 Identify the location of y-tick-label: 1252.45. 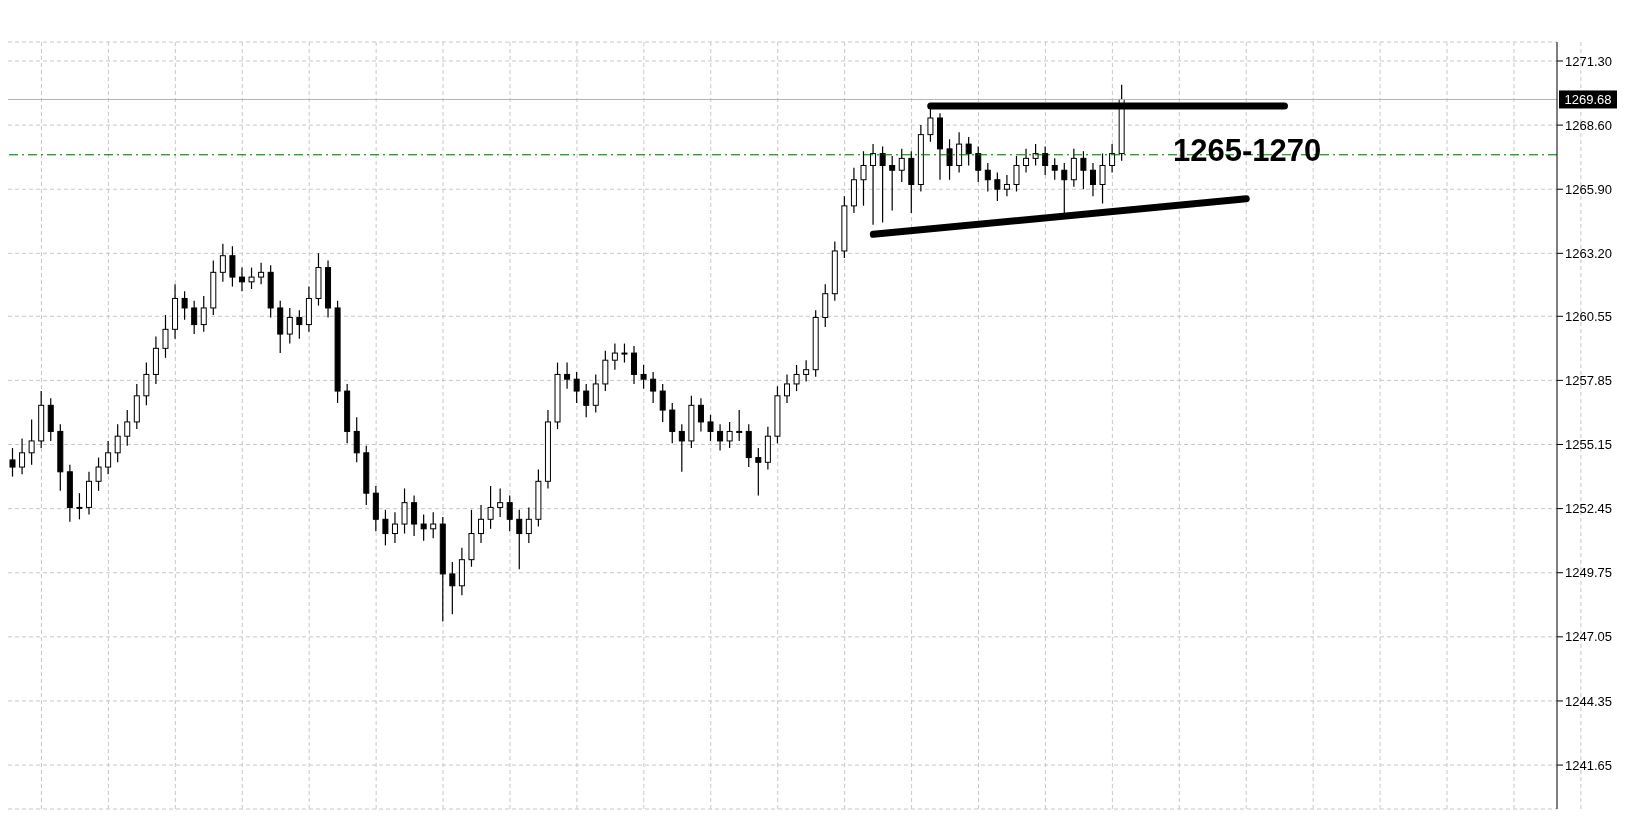
(1588, 509).